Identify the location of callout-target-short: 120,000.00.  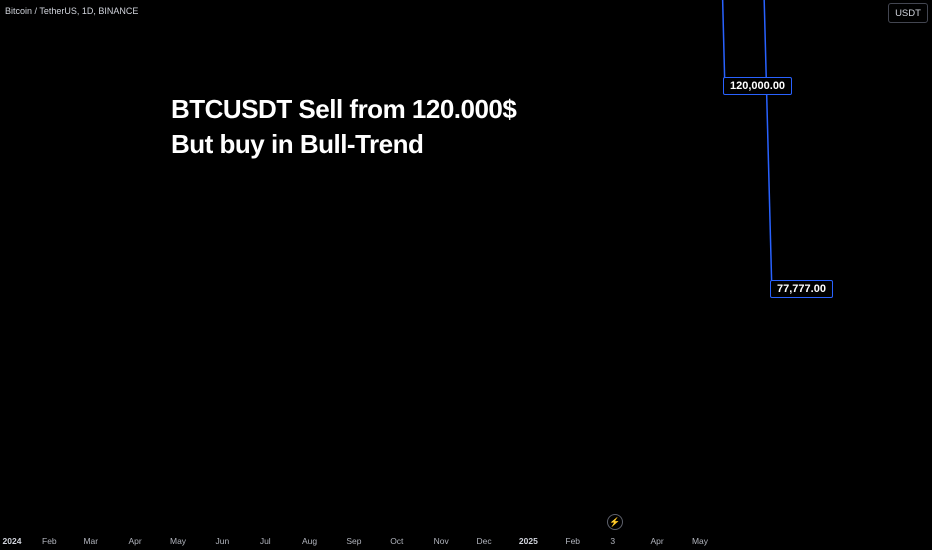
(758, 86).